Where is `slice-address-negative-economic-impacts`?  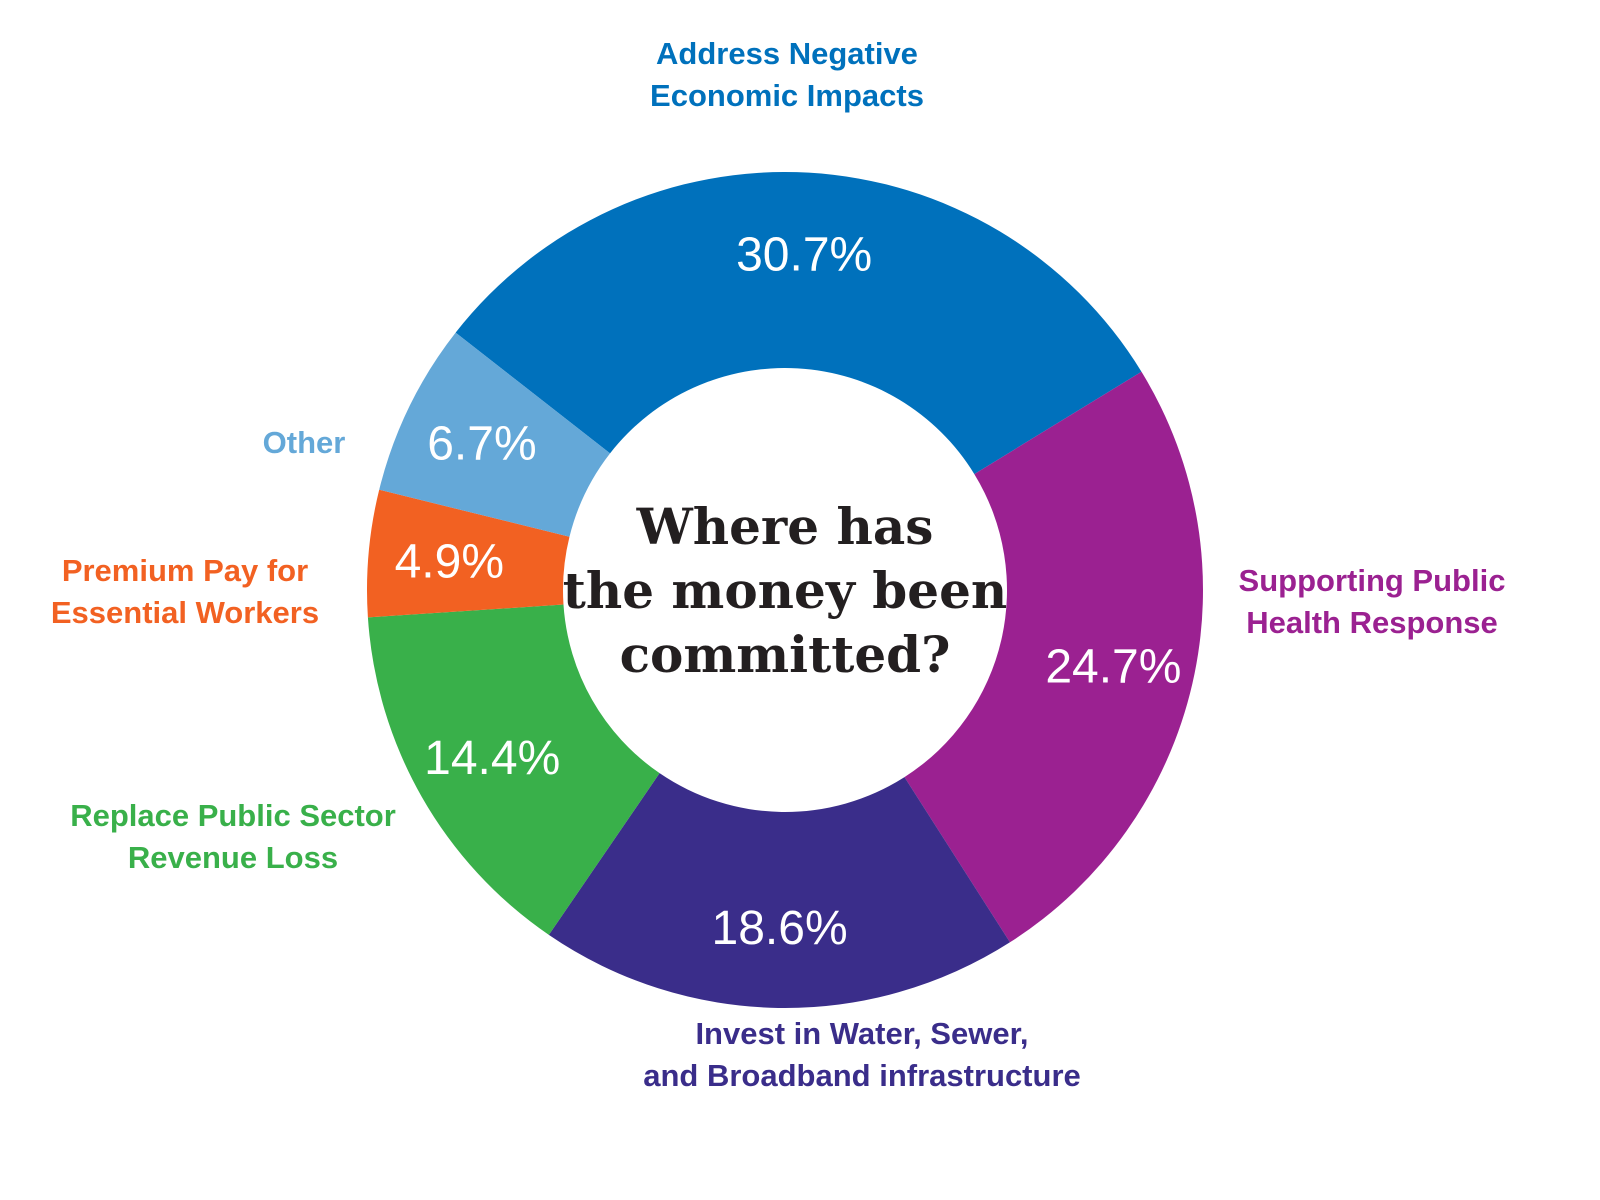
slice-address-negative-economic-impacts is located at coordinates (798, 323).